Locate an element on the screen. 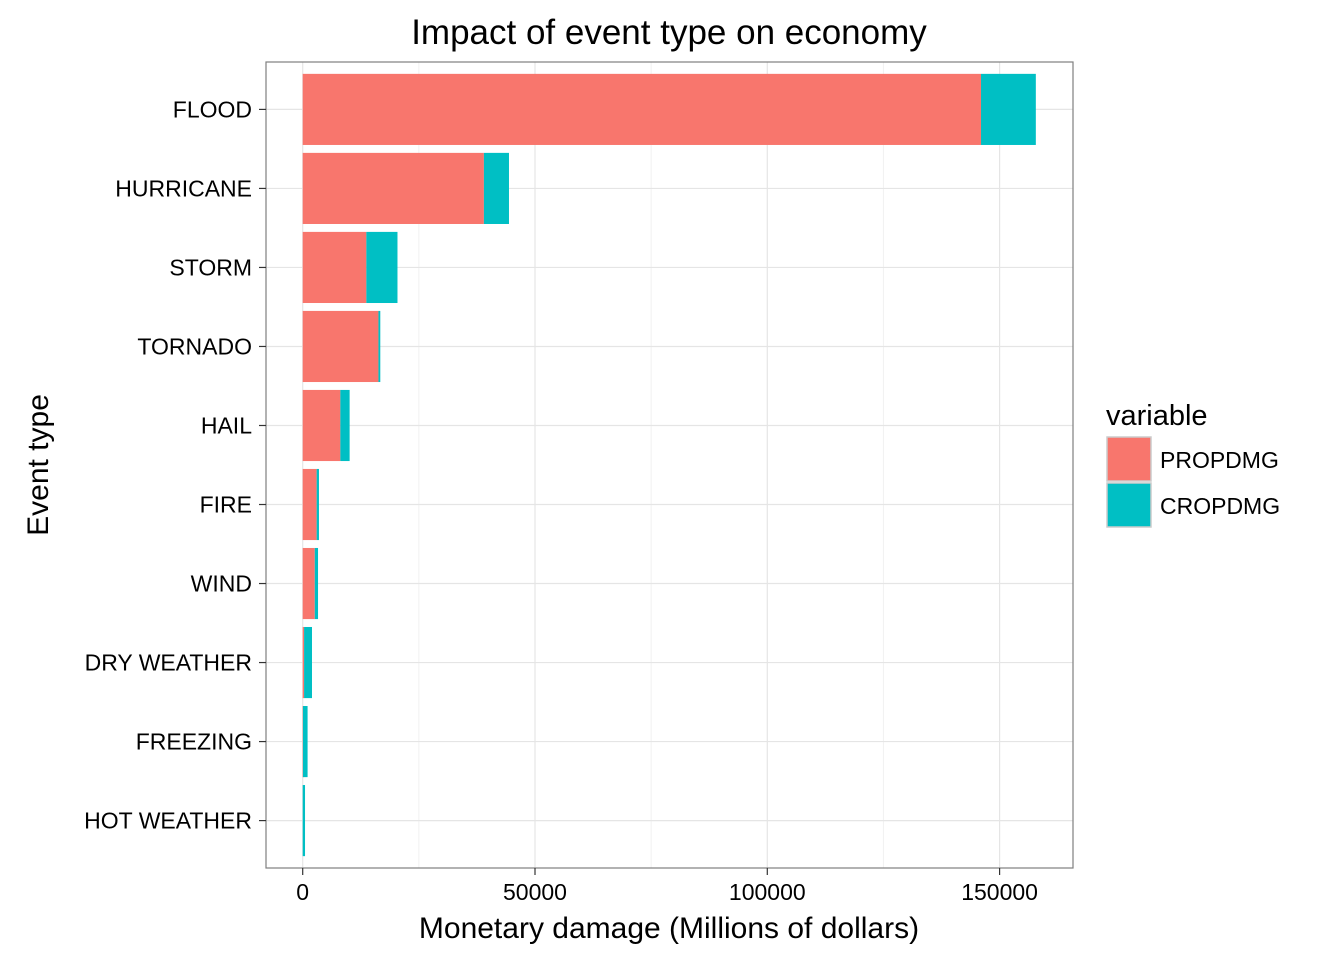 The height and width of the screenshot is (960, 1344). bar-hail-propdmg is located at coordinates (321, 425).